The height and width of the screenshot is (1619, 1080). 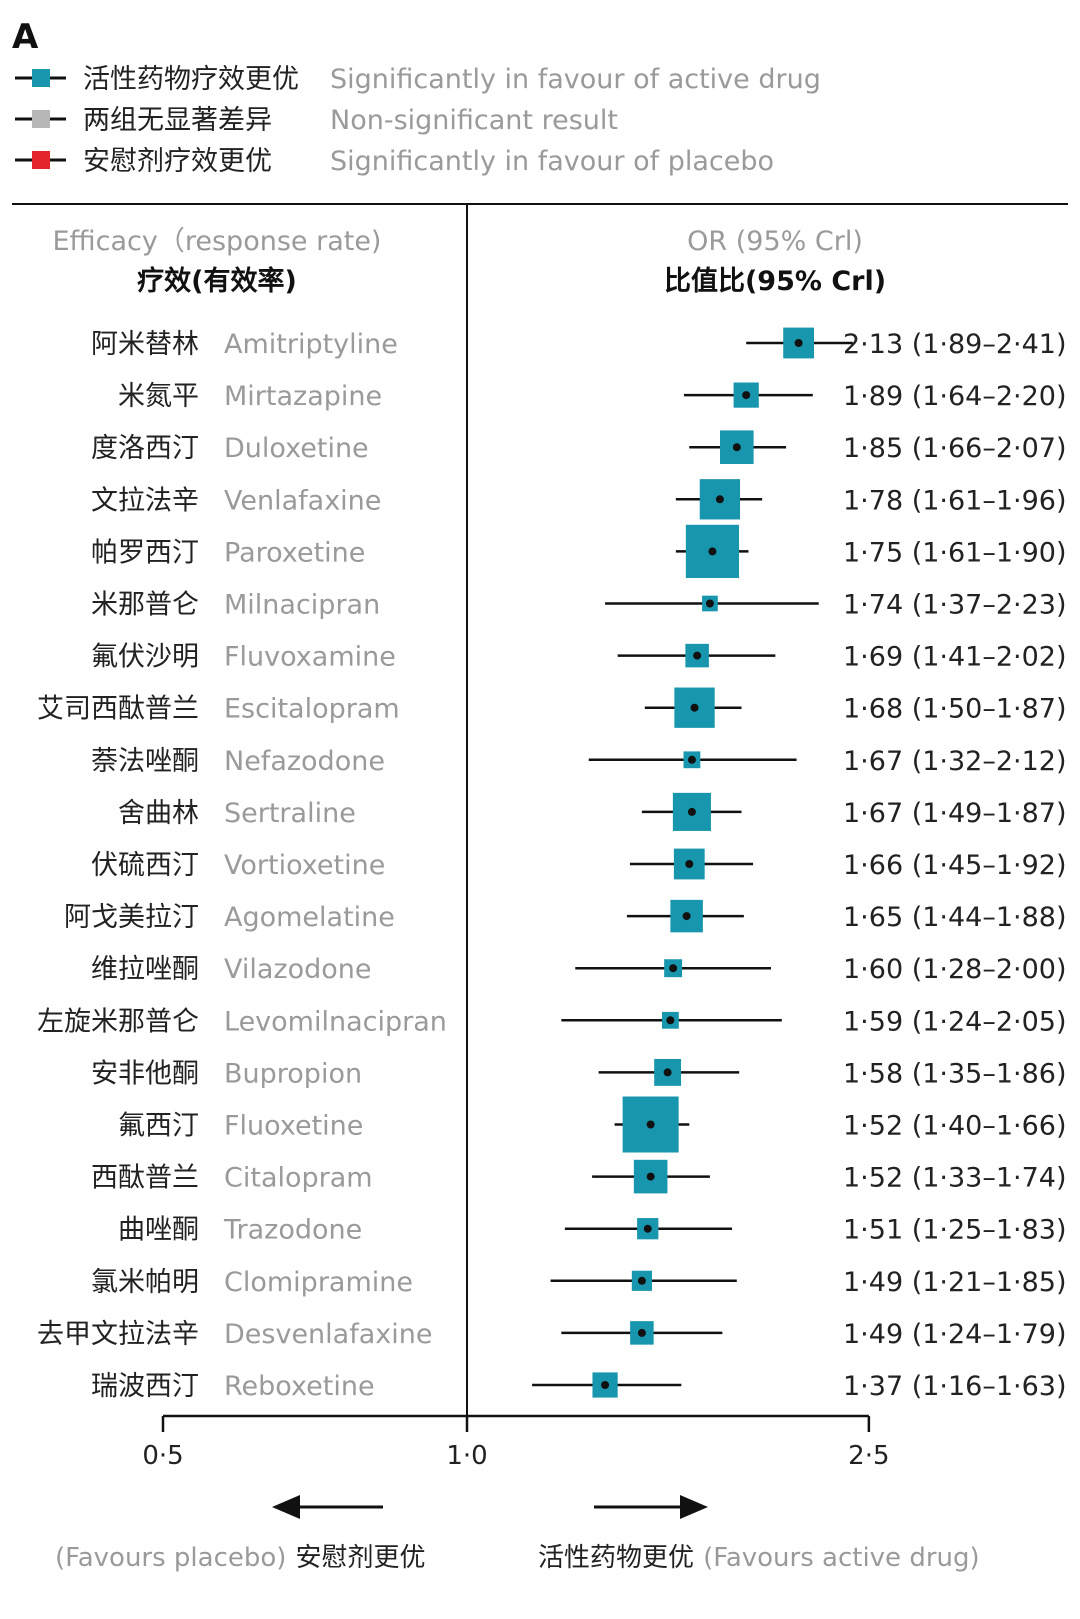 I want to click on arrow-right-icon, so click(x=694, y=1507).